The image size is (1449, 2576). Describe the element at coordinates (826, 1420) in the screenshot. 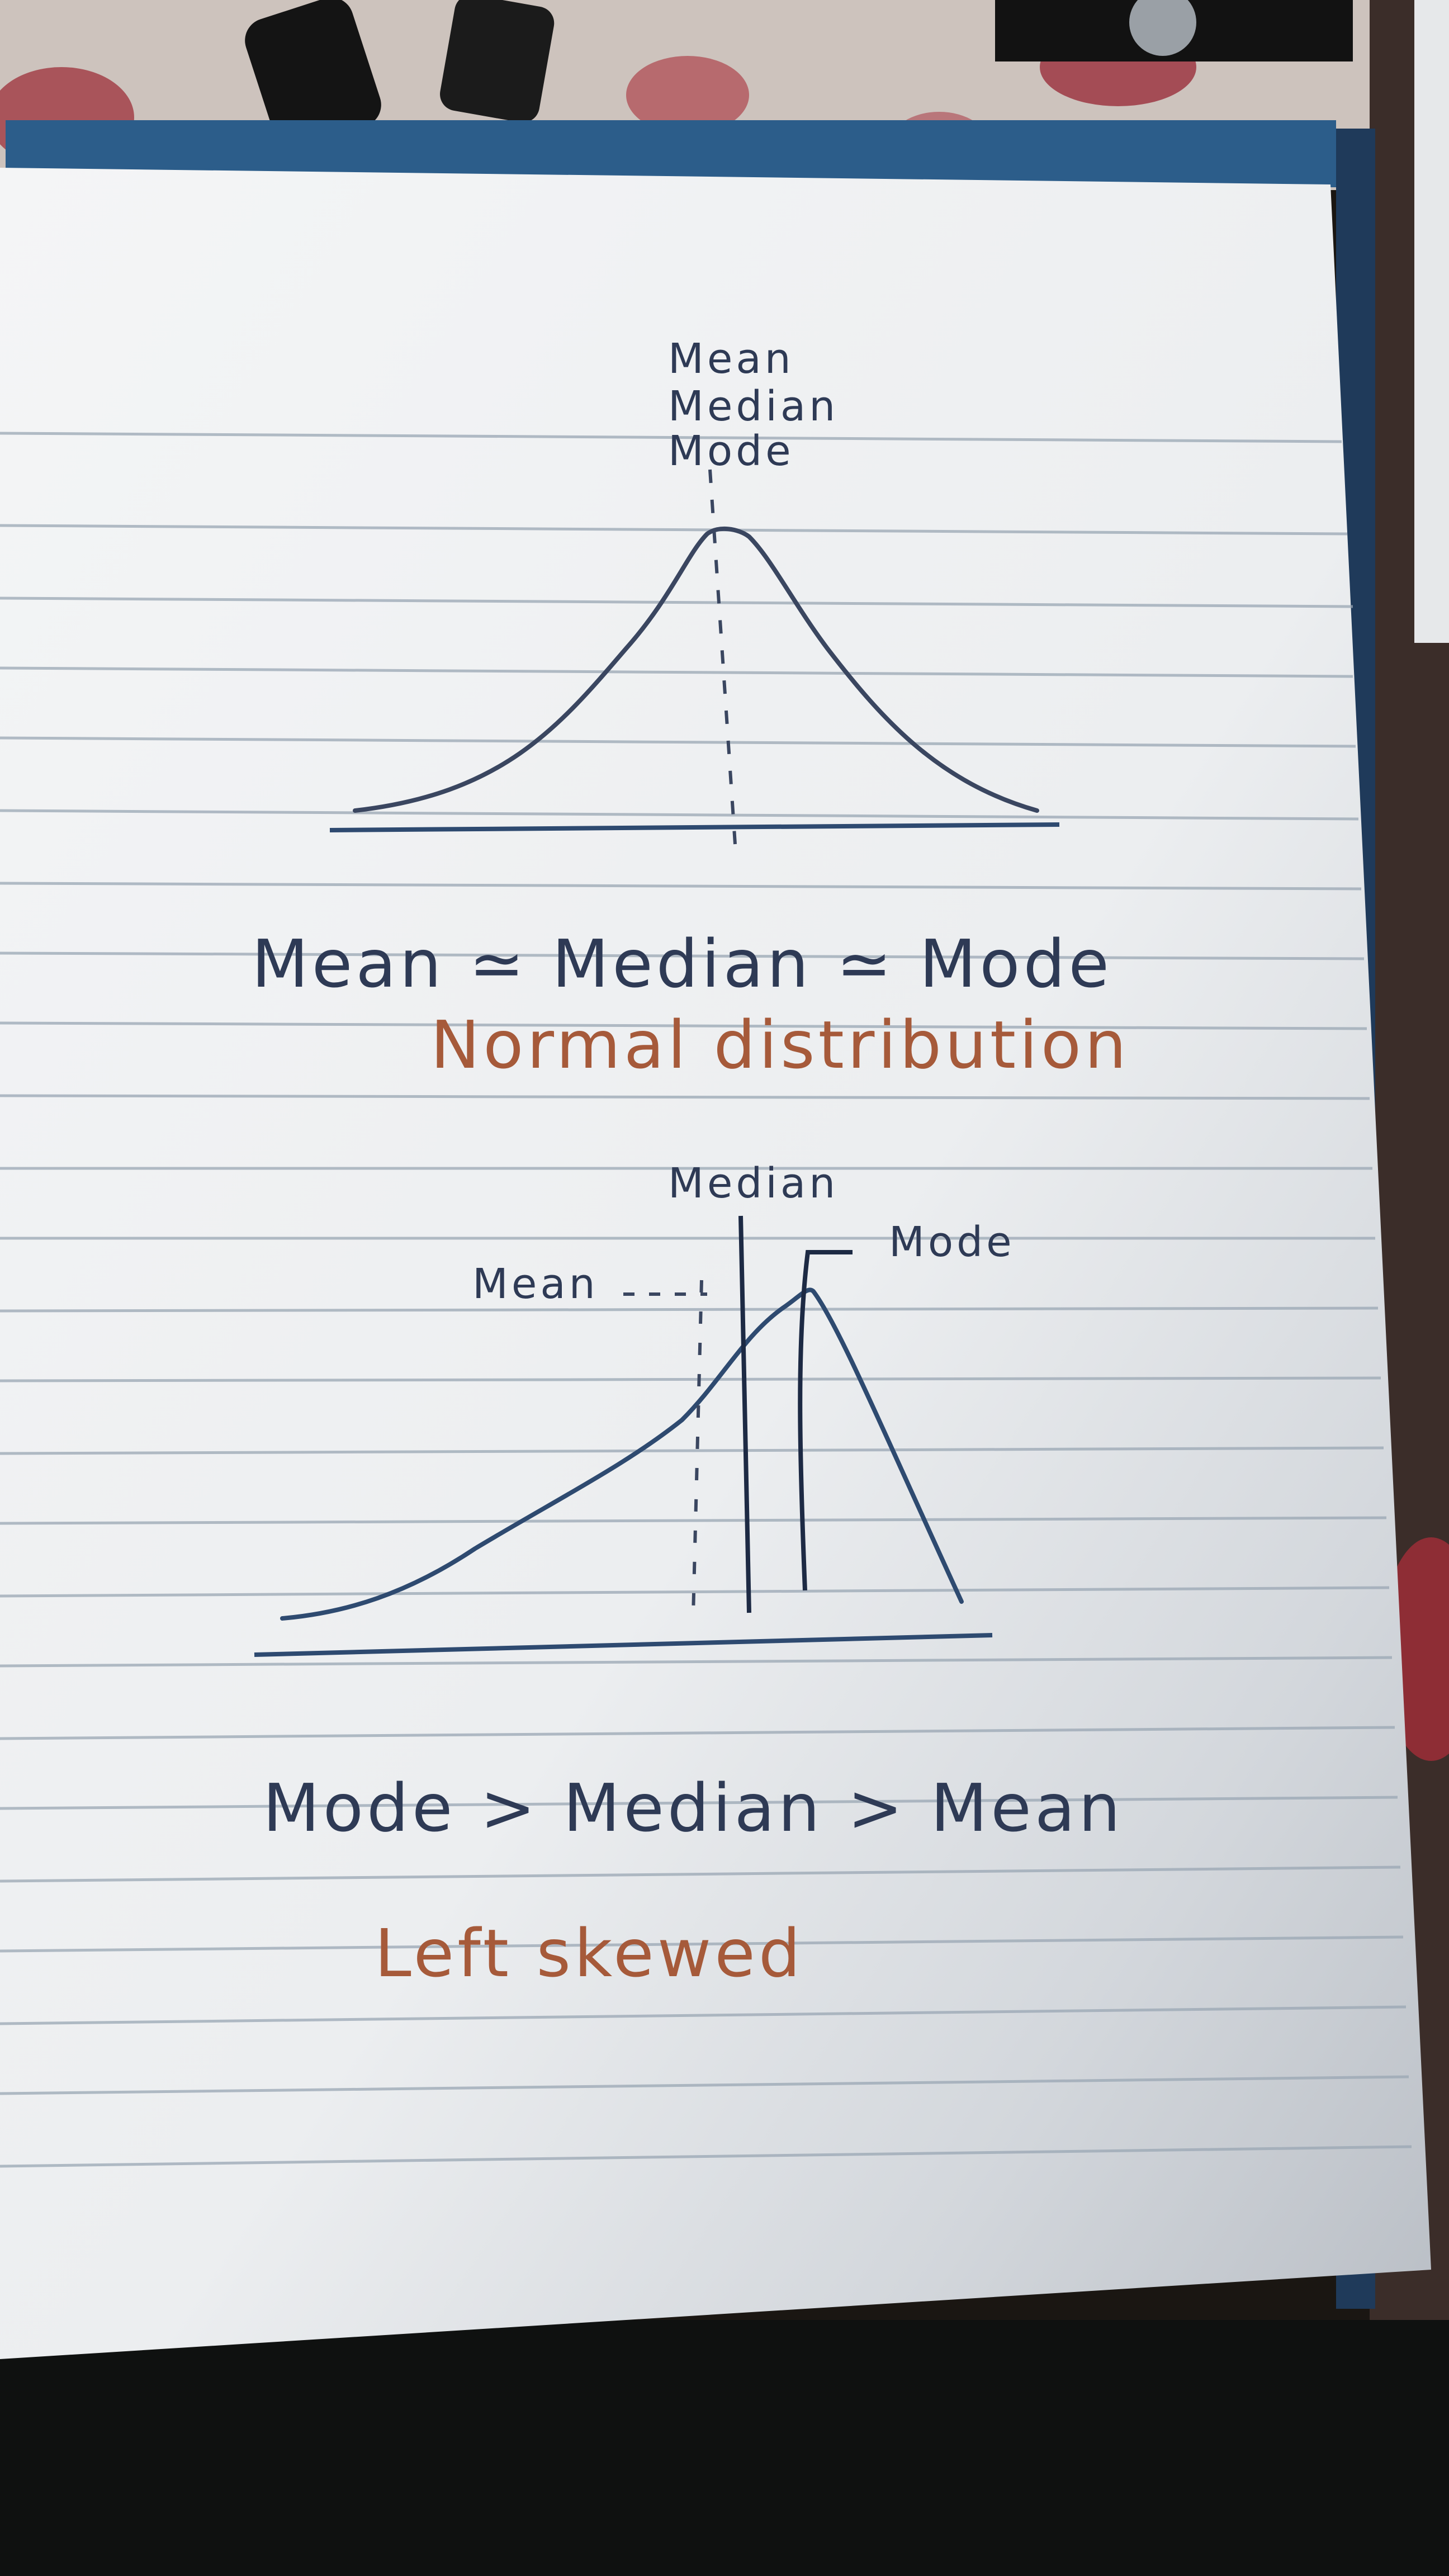

I see `mode-line` at that location.